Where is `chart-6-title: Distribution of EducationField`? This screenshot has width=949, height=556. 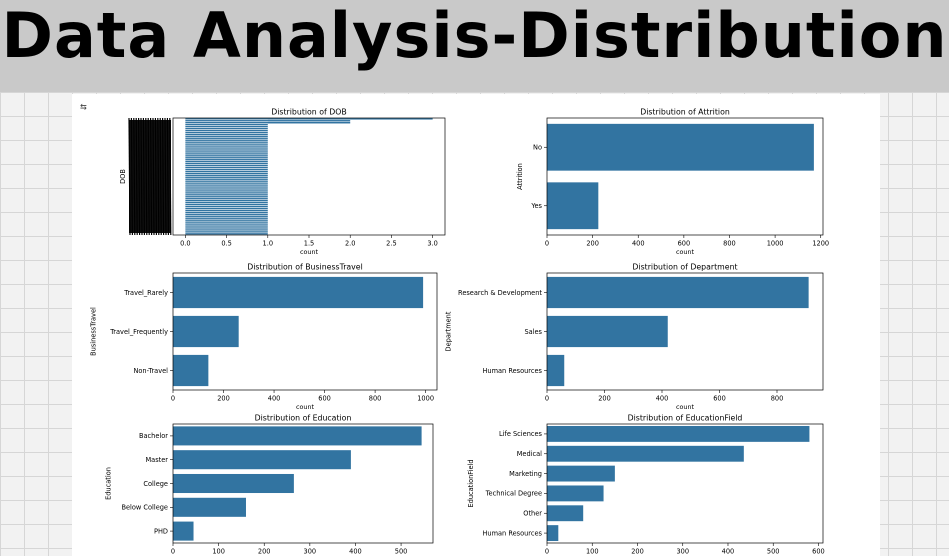 chart-6-title: Distribution of EducationField is located at coordinates (685, 418).